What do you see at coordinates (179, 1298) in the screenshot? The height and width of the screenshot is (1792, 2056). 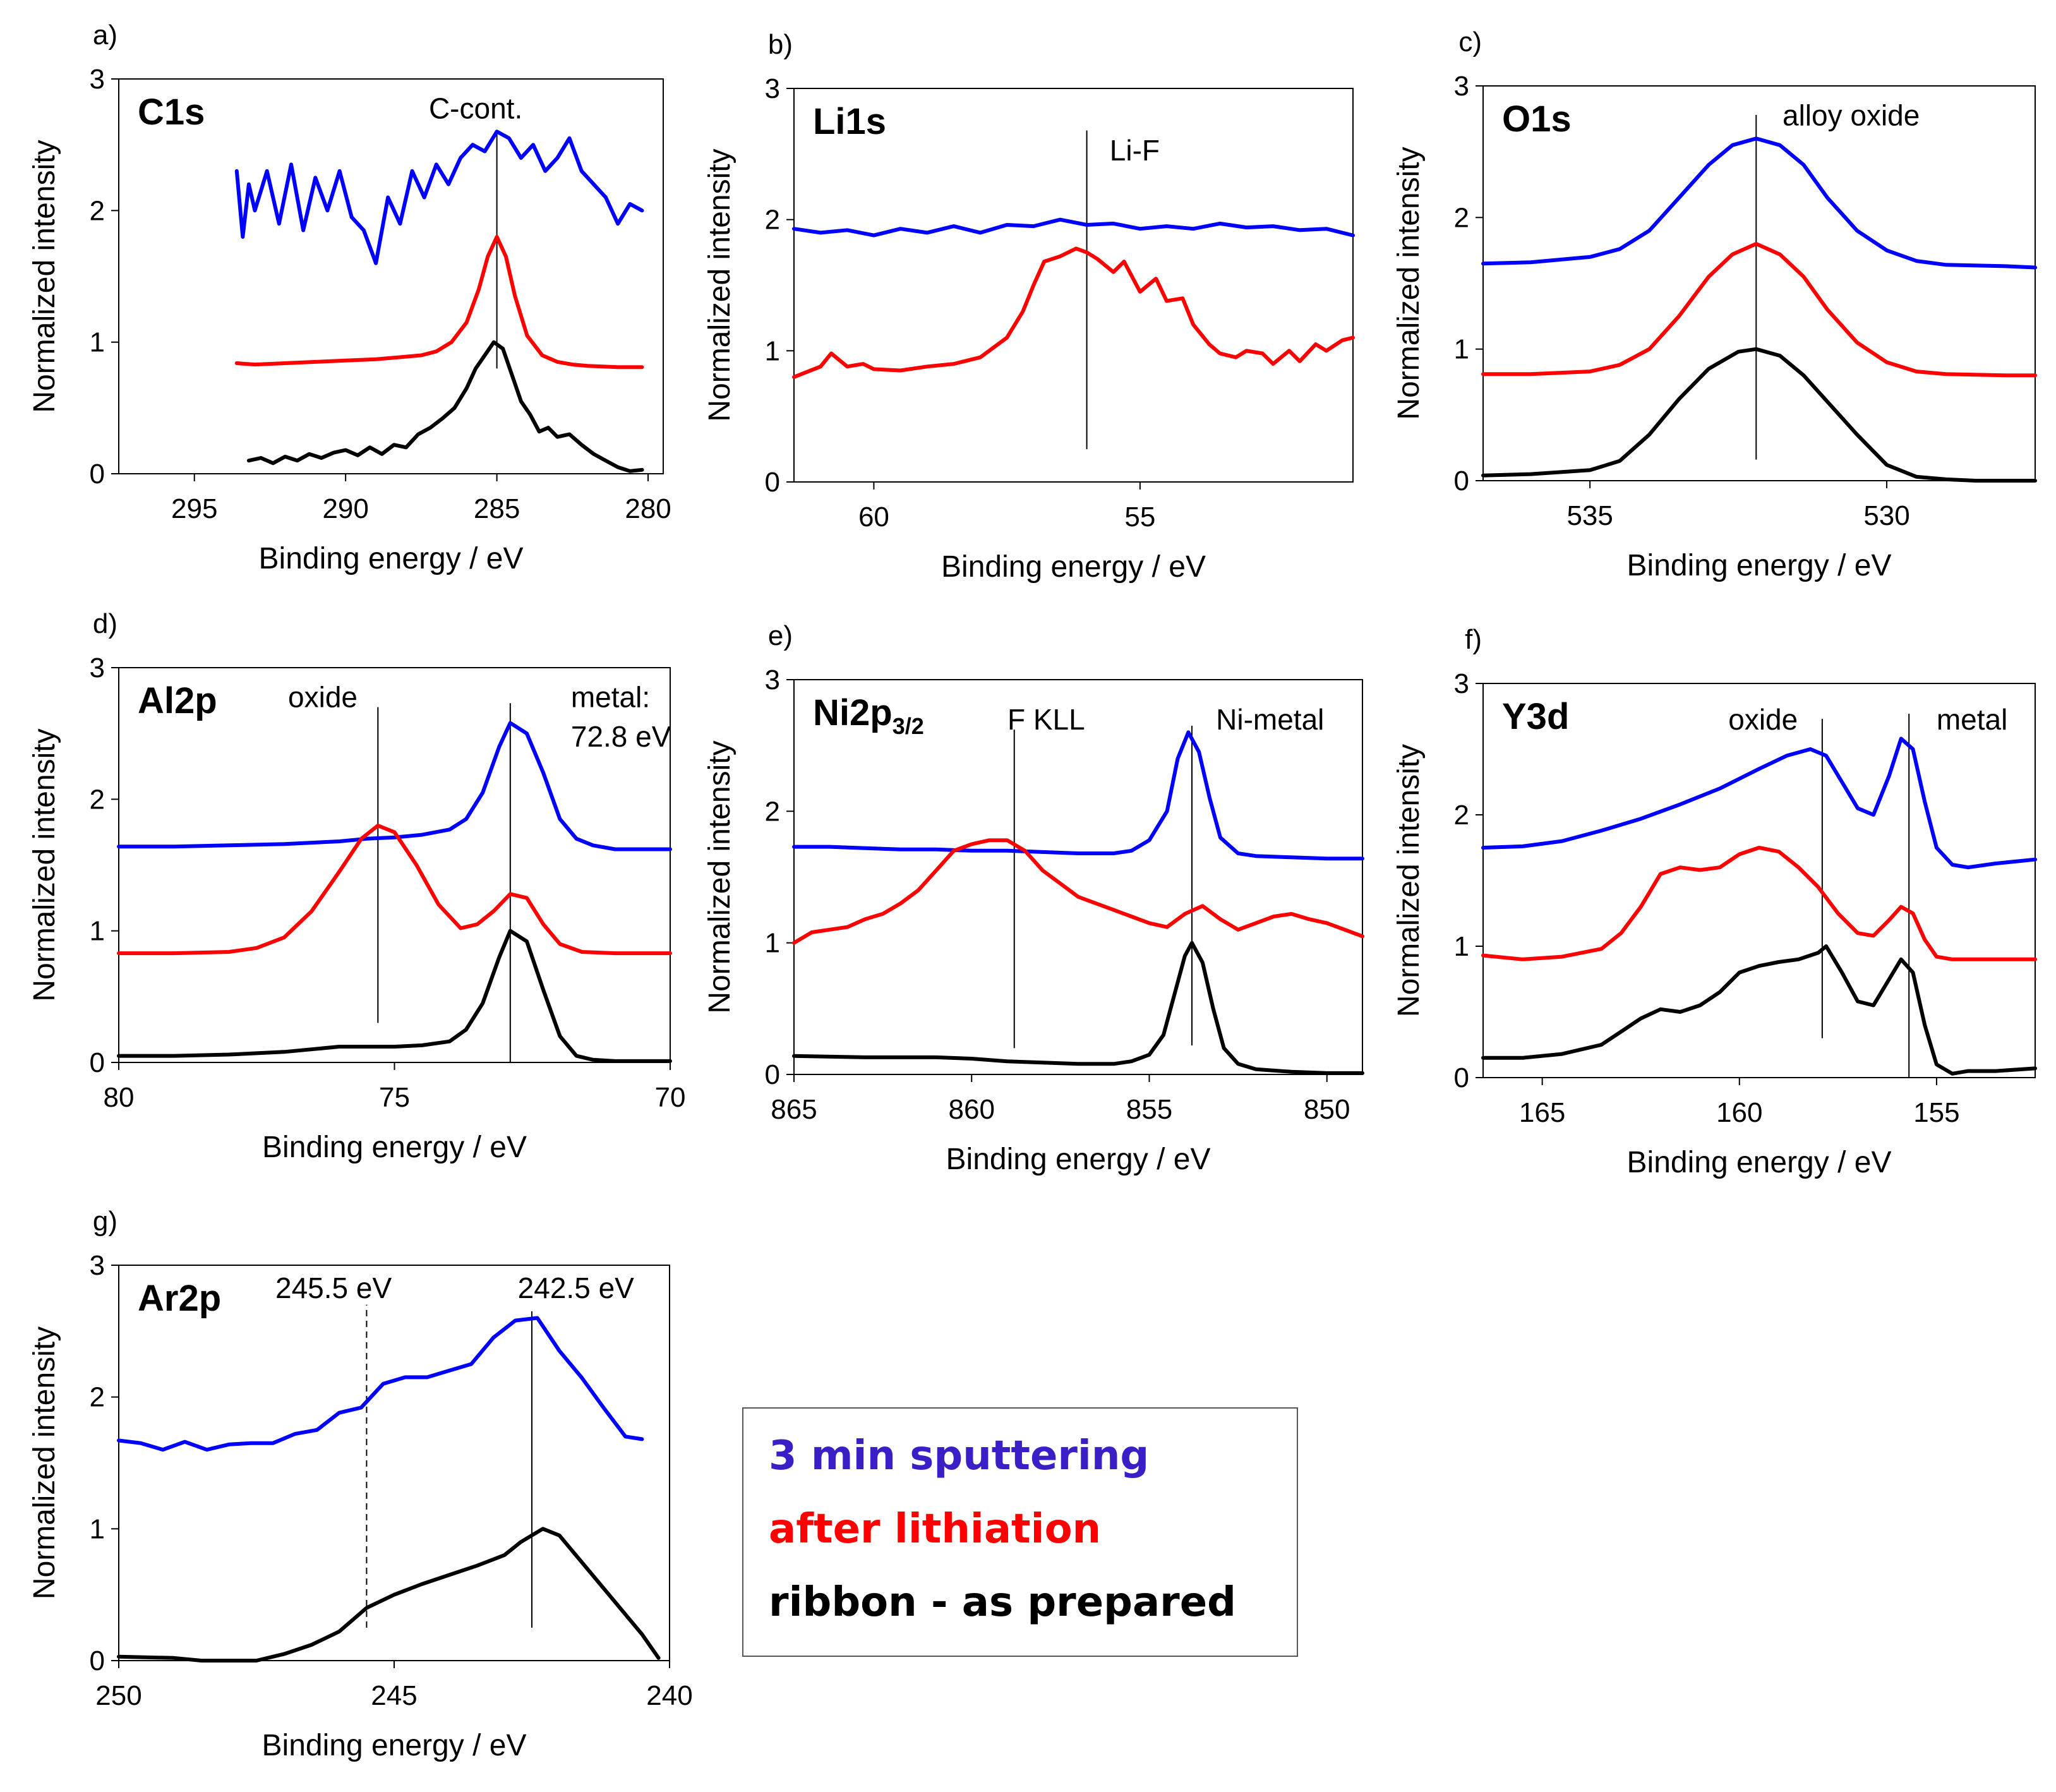 I see `panel-title: Ar2p` at bounding box center [179, 1298].